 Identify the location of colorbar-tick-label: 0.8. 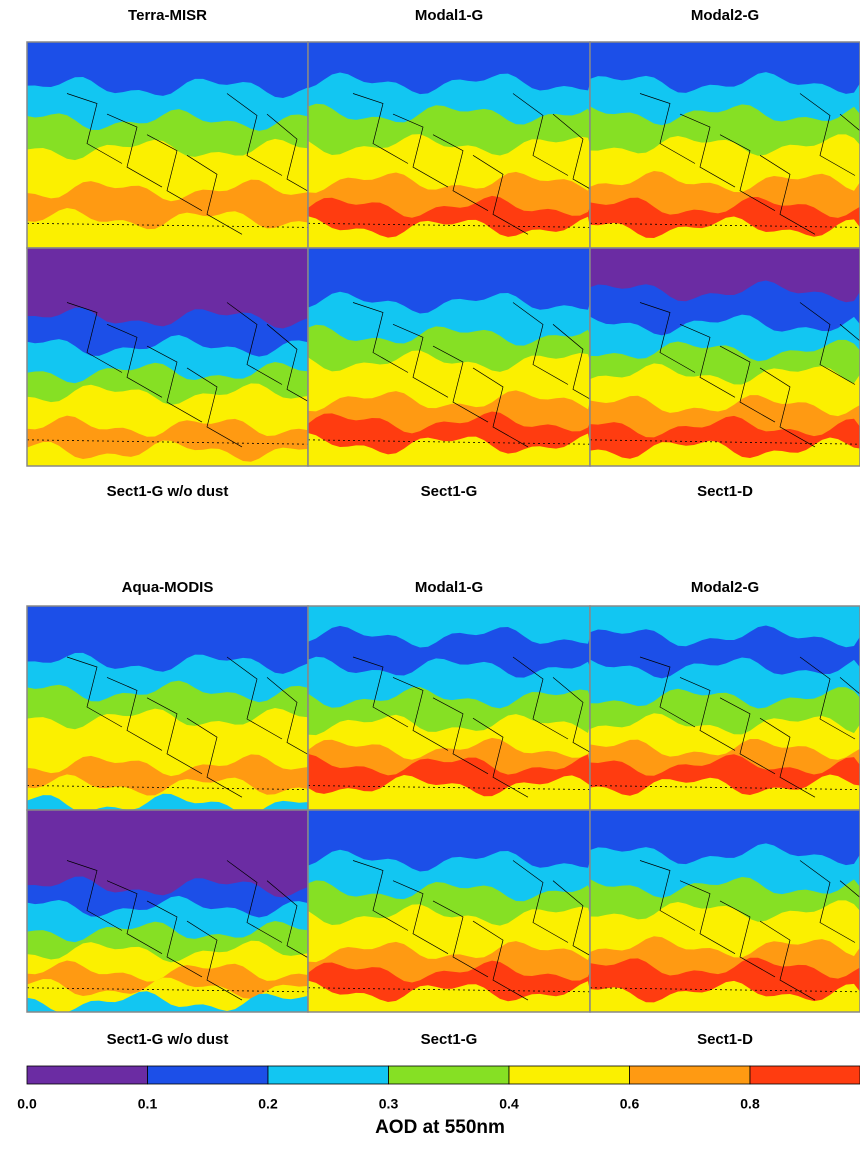
(750, 1104).